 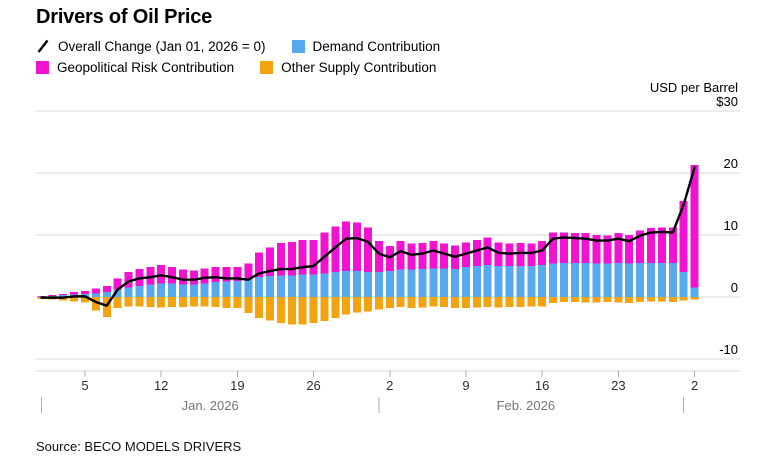 What do you see at coordinates (135, 67) in the screenshot?
I see `legend-item-geopolitical: Geopolitical Risk Contribution` at bounding box center [135, 67].